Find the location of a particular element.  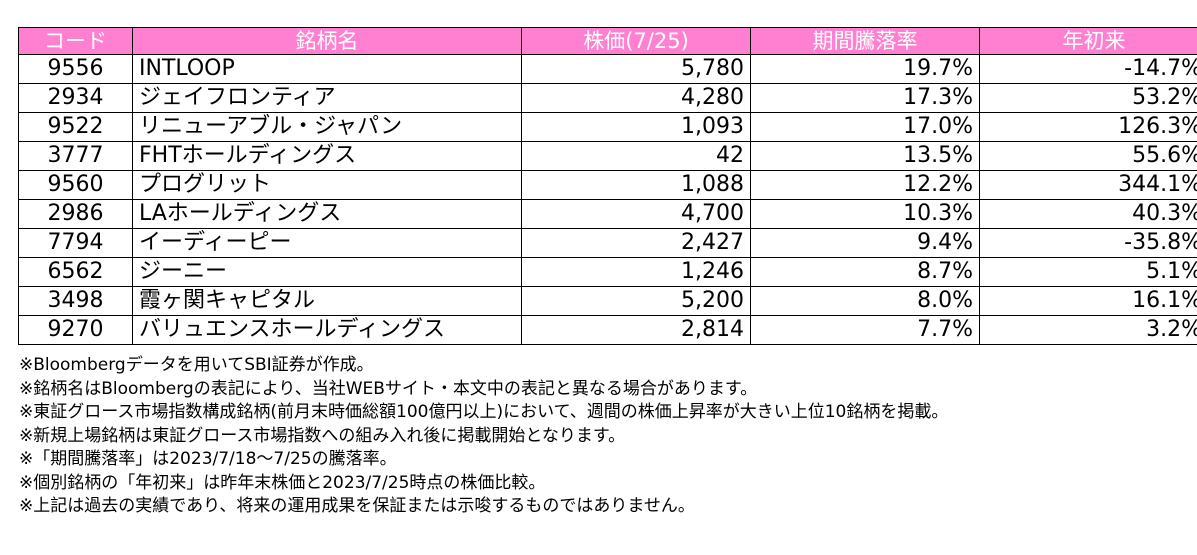

cell-code: 9270 is located at coordinates (75, 330).